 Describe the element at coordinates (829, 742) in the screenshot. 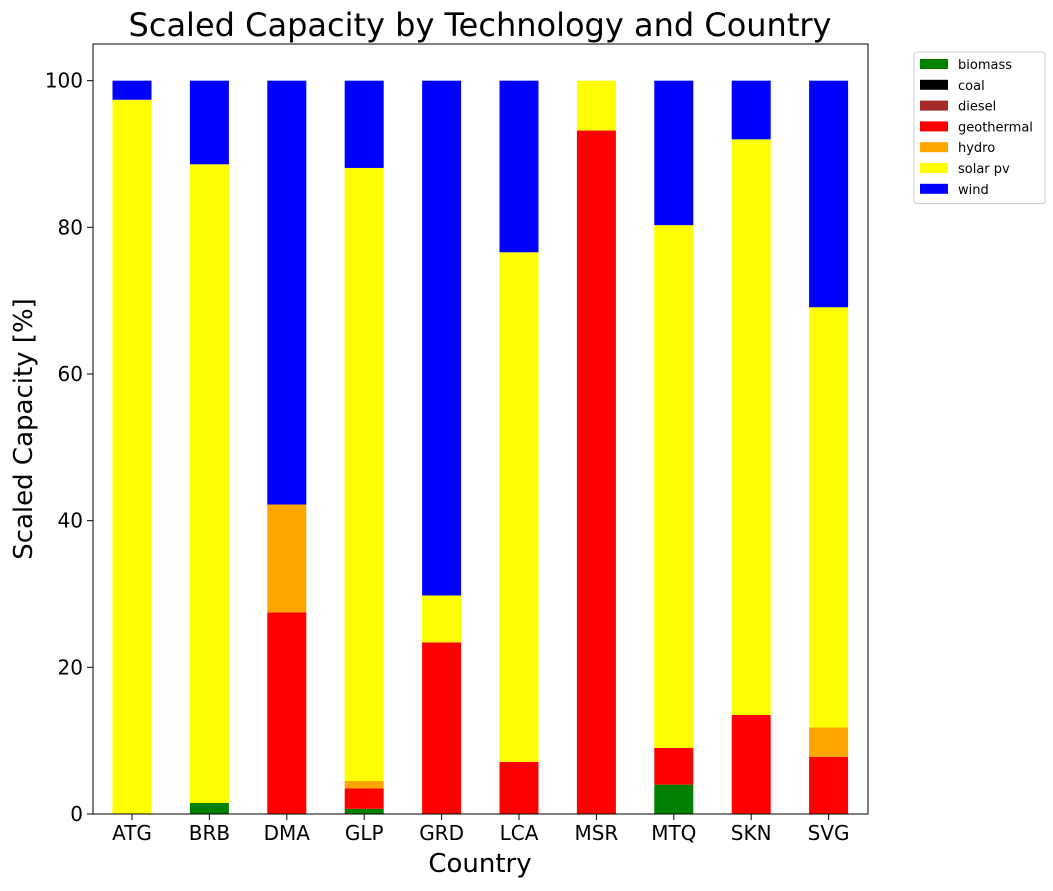

I see `bar-segment-svg-hydro` at that location.